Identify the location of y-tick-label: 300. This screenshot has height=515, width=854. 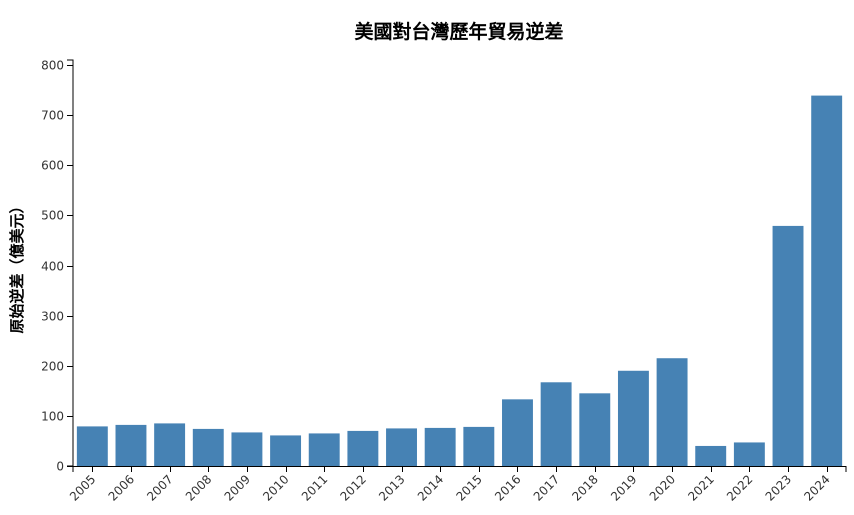
(52, 317).